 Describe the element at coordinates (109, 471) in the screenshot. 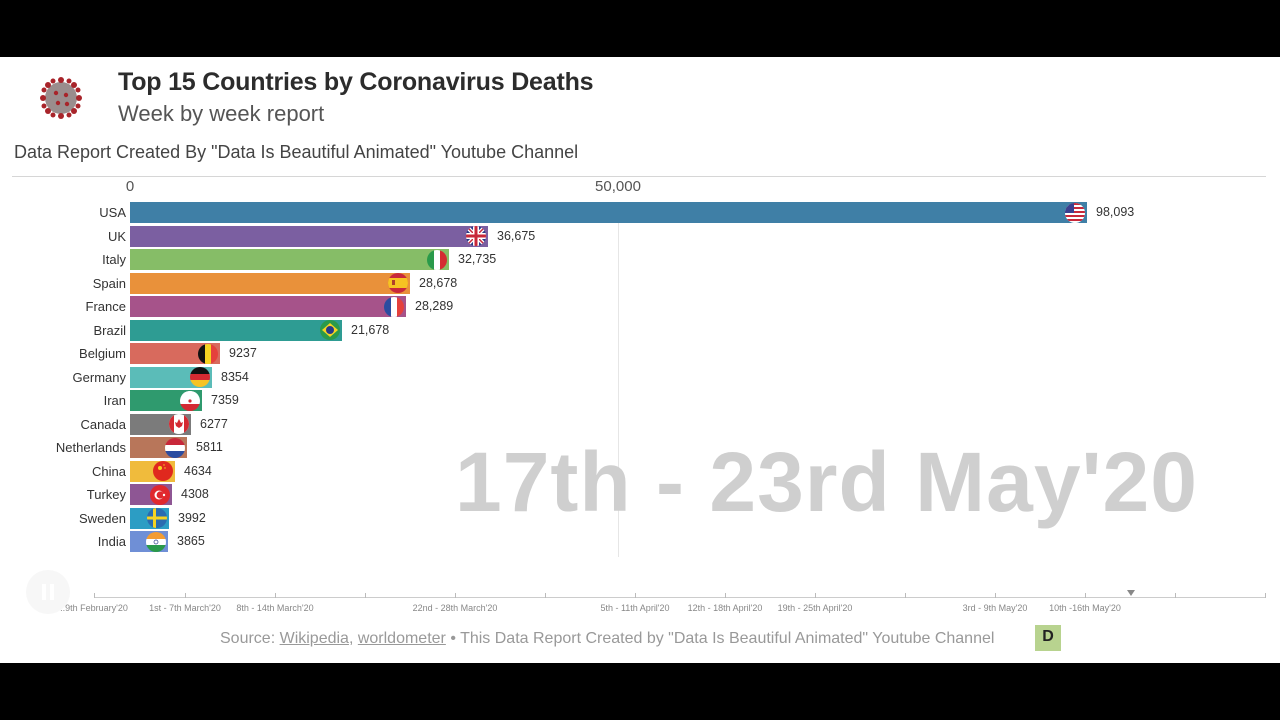

I see `row-label-china: China` at that location.